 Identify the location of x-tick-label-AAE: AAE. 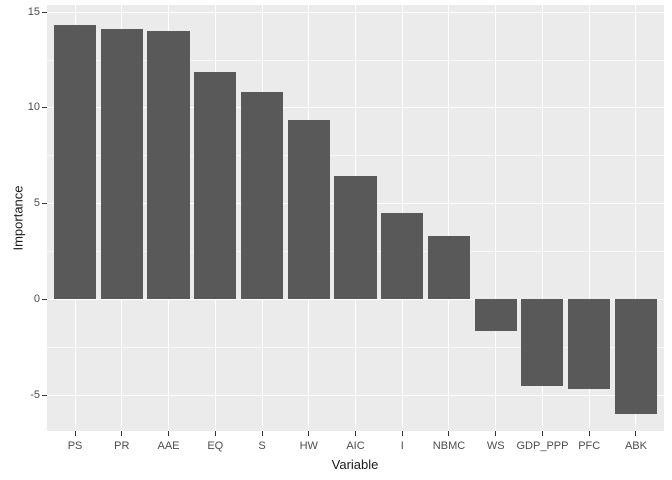
(168, 446).